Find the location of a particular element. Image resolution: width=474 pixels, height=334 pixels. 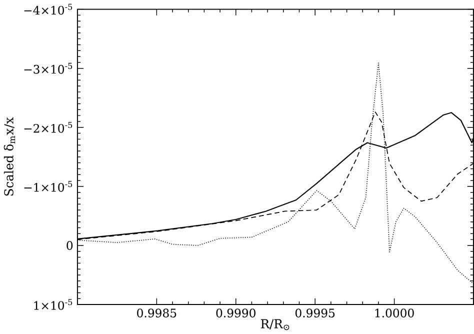

y-tick-label: −3×10$^{-5}$ is located at coordinates (48, 68).